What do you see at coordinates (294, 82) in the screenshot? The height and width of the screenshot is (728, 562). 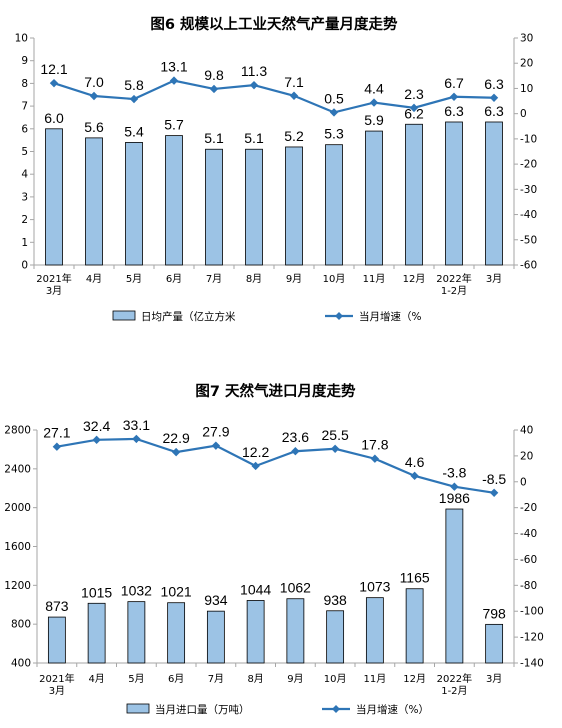 I see `line-data-label: 7.1` at bounding box center [294, 82].